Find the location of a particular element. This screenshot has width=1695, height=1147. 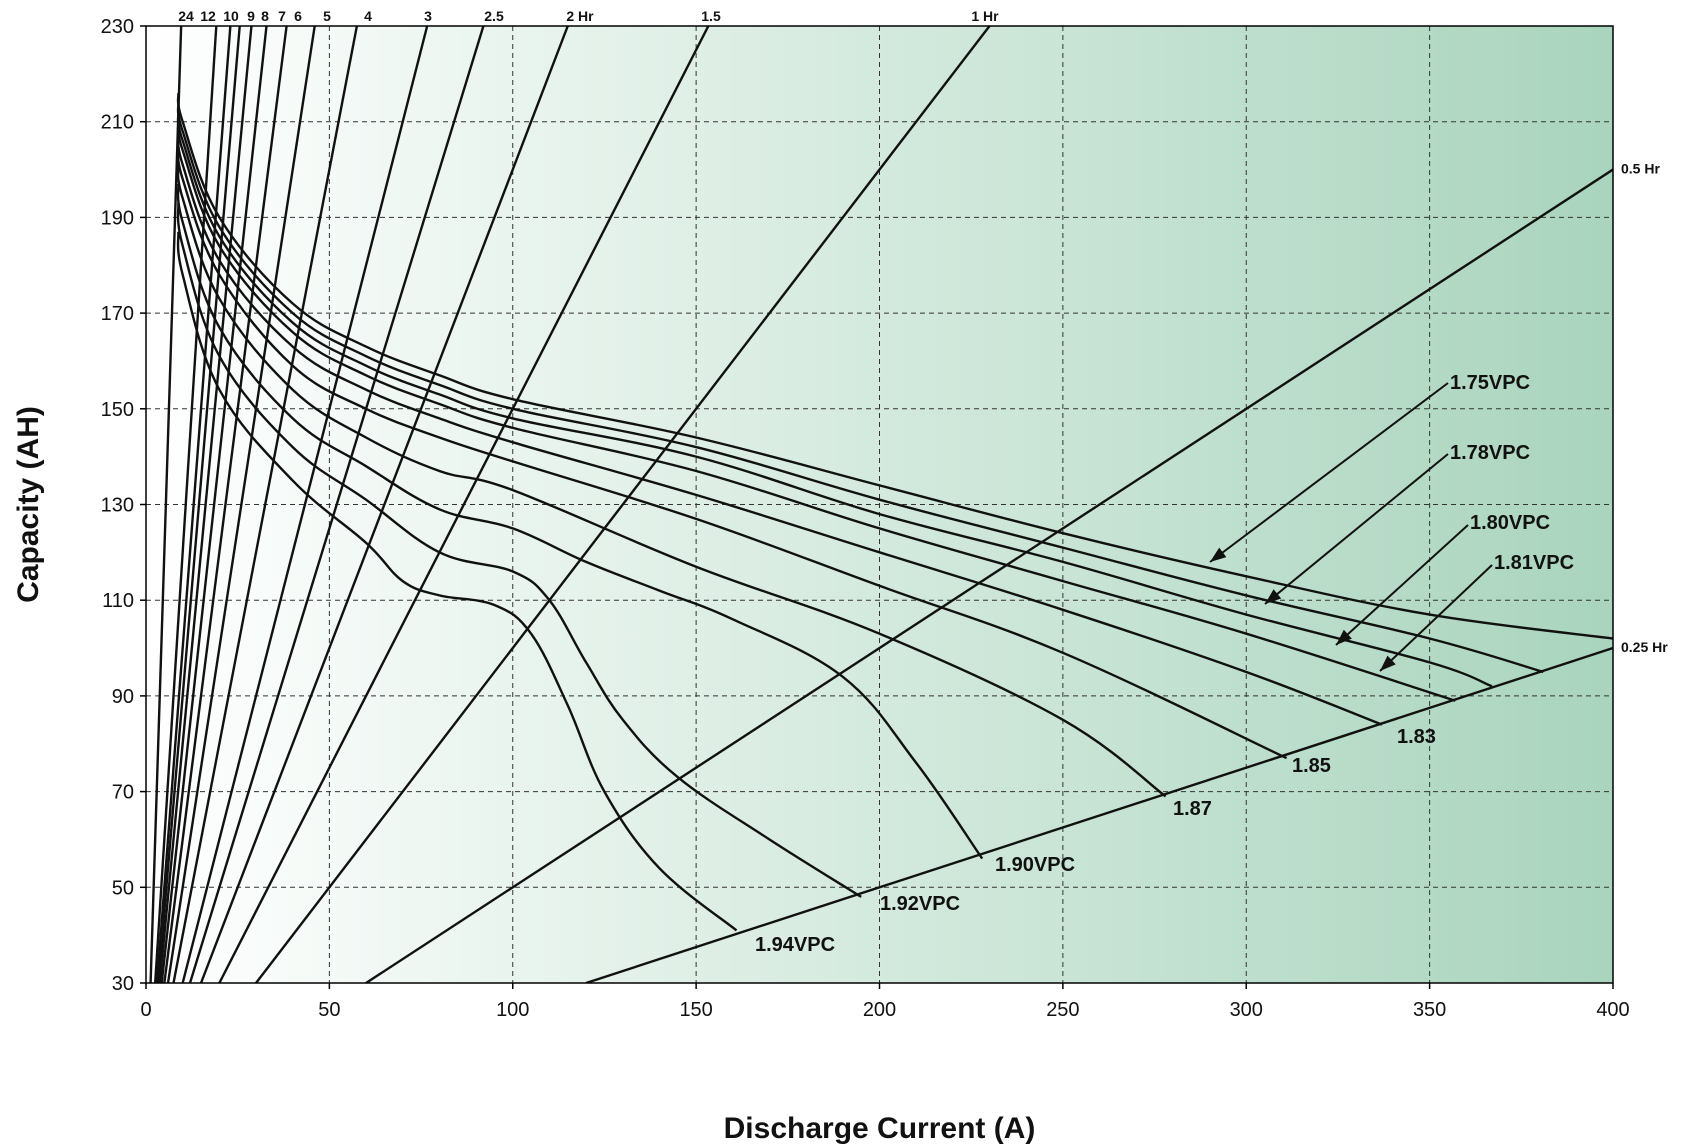

discharge-line-label: 3 is located at coordinates (428, 16).